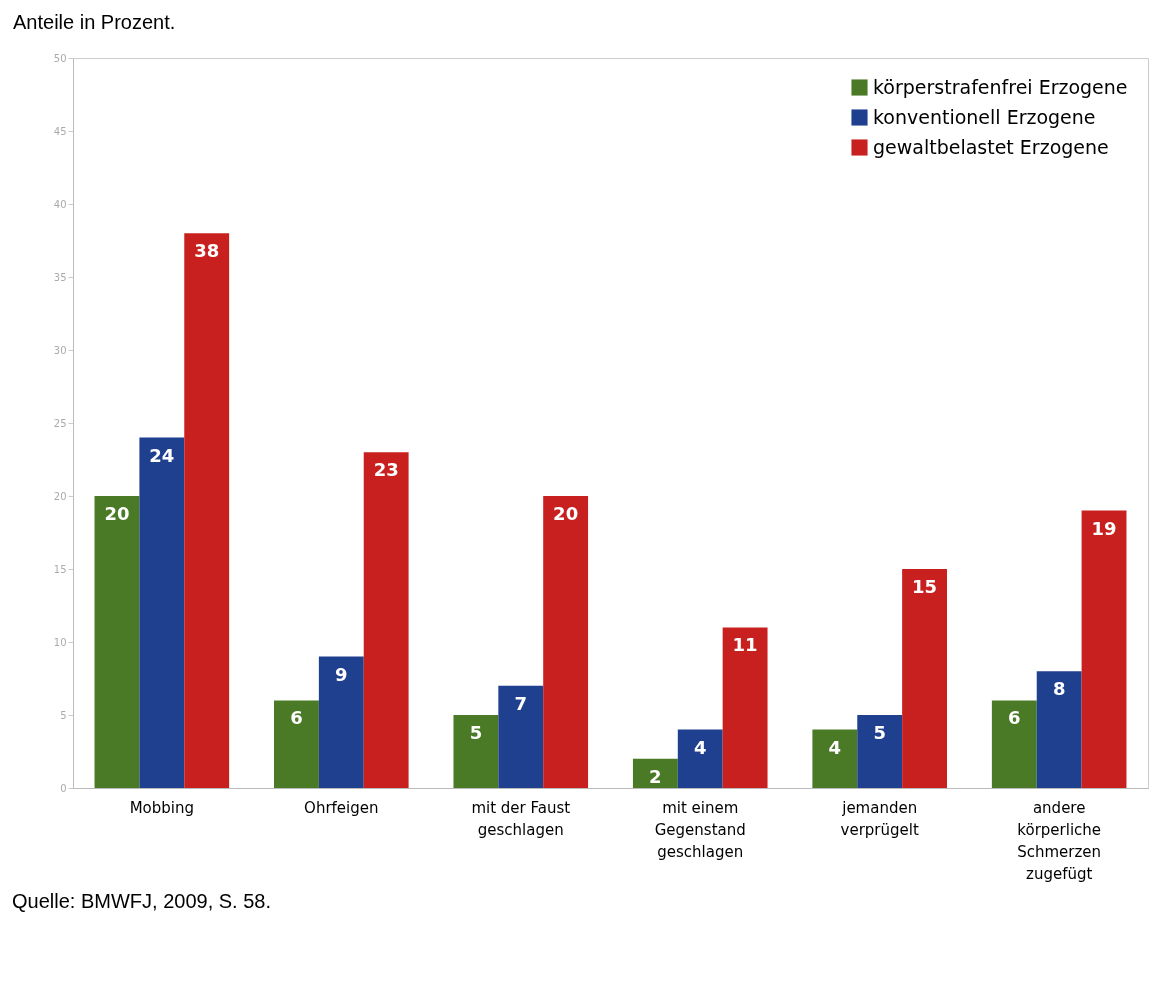 This screenshot has height=1006, width=1166. I want to click on y-tick-label: 0, so click(63, 788).